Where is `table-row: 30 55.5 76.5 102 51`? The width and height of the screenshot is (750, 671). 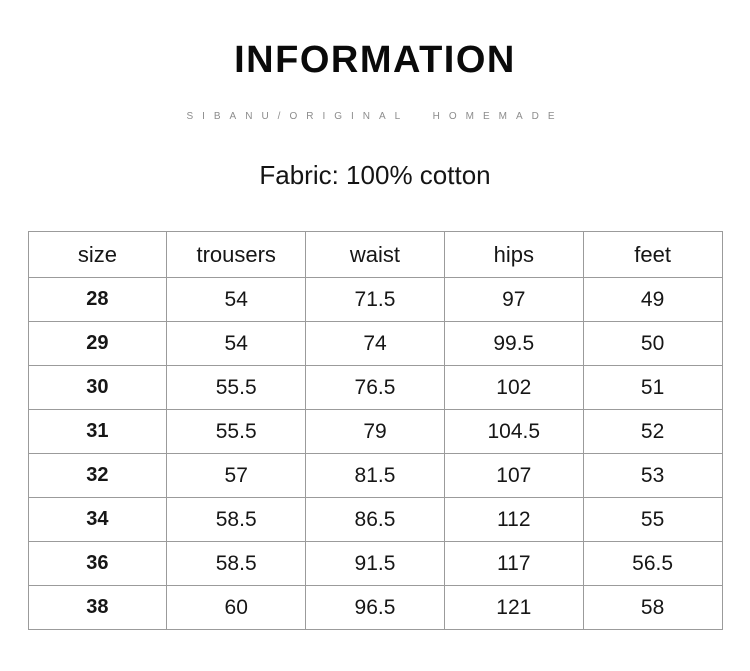 table-row: 30 55.5 76.5 102 51 is located at coordinates (375, 387).